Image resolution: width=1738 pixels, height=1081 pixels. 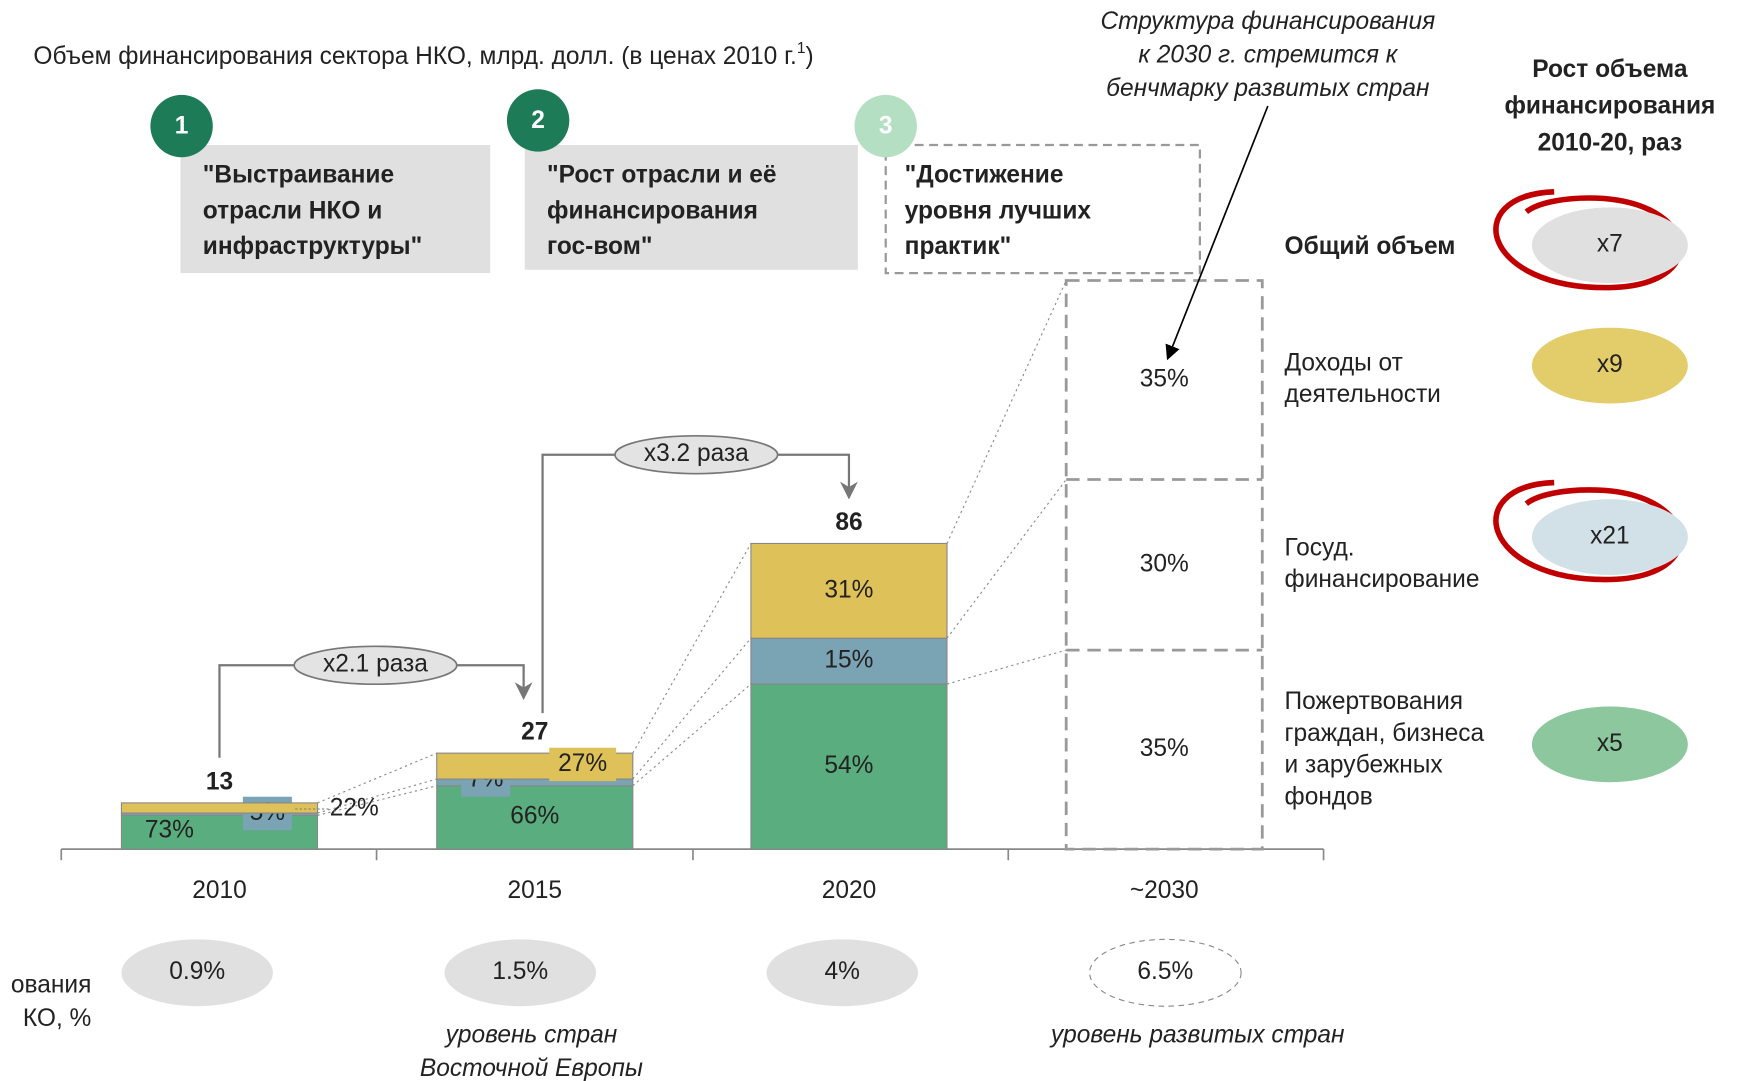 I want to click on legend-entry: Госуд. финансирование, so click(x=1382, y=564).